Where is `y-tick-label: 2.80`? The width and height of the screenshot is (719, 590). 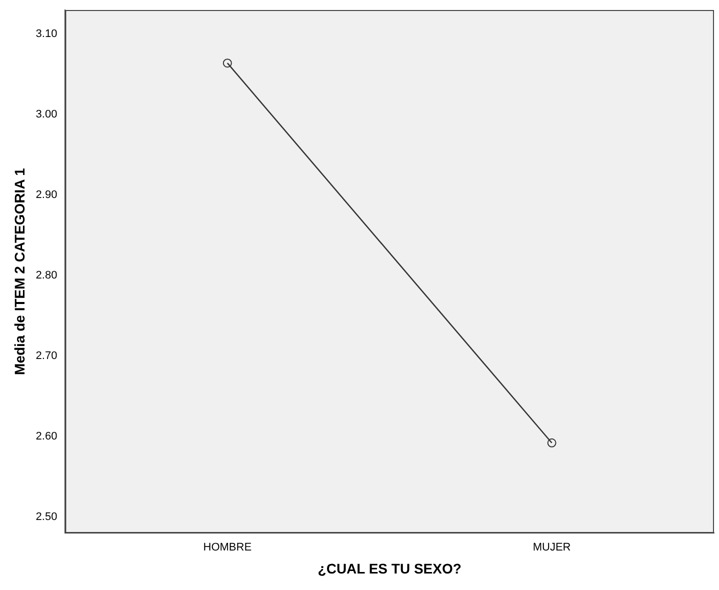 y-tick-label: 2.80 is located at coordinates (47, 276).